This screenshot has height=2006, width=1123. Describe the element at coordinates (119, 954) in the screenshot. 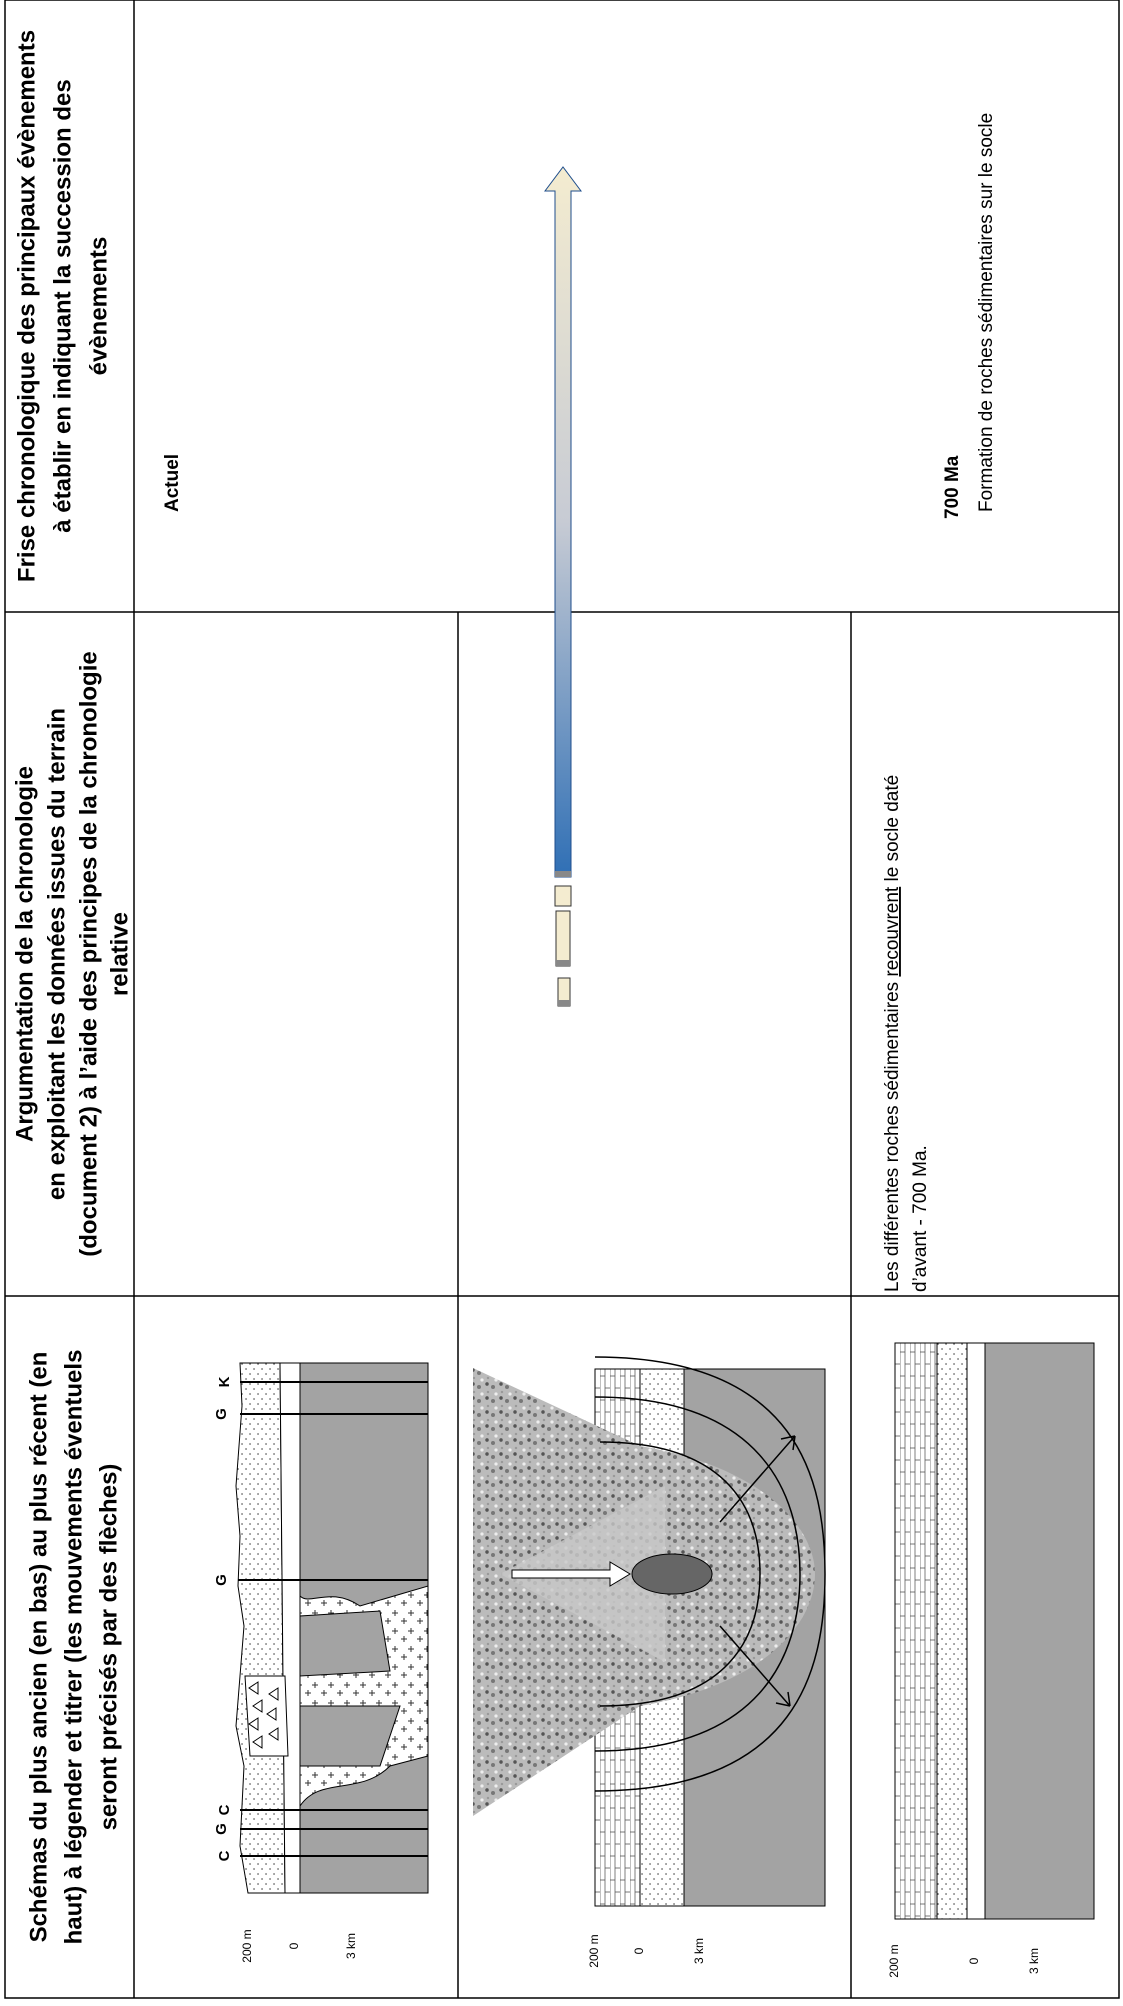

I see `header-text: relative` at that location.